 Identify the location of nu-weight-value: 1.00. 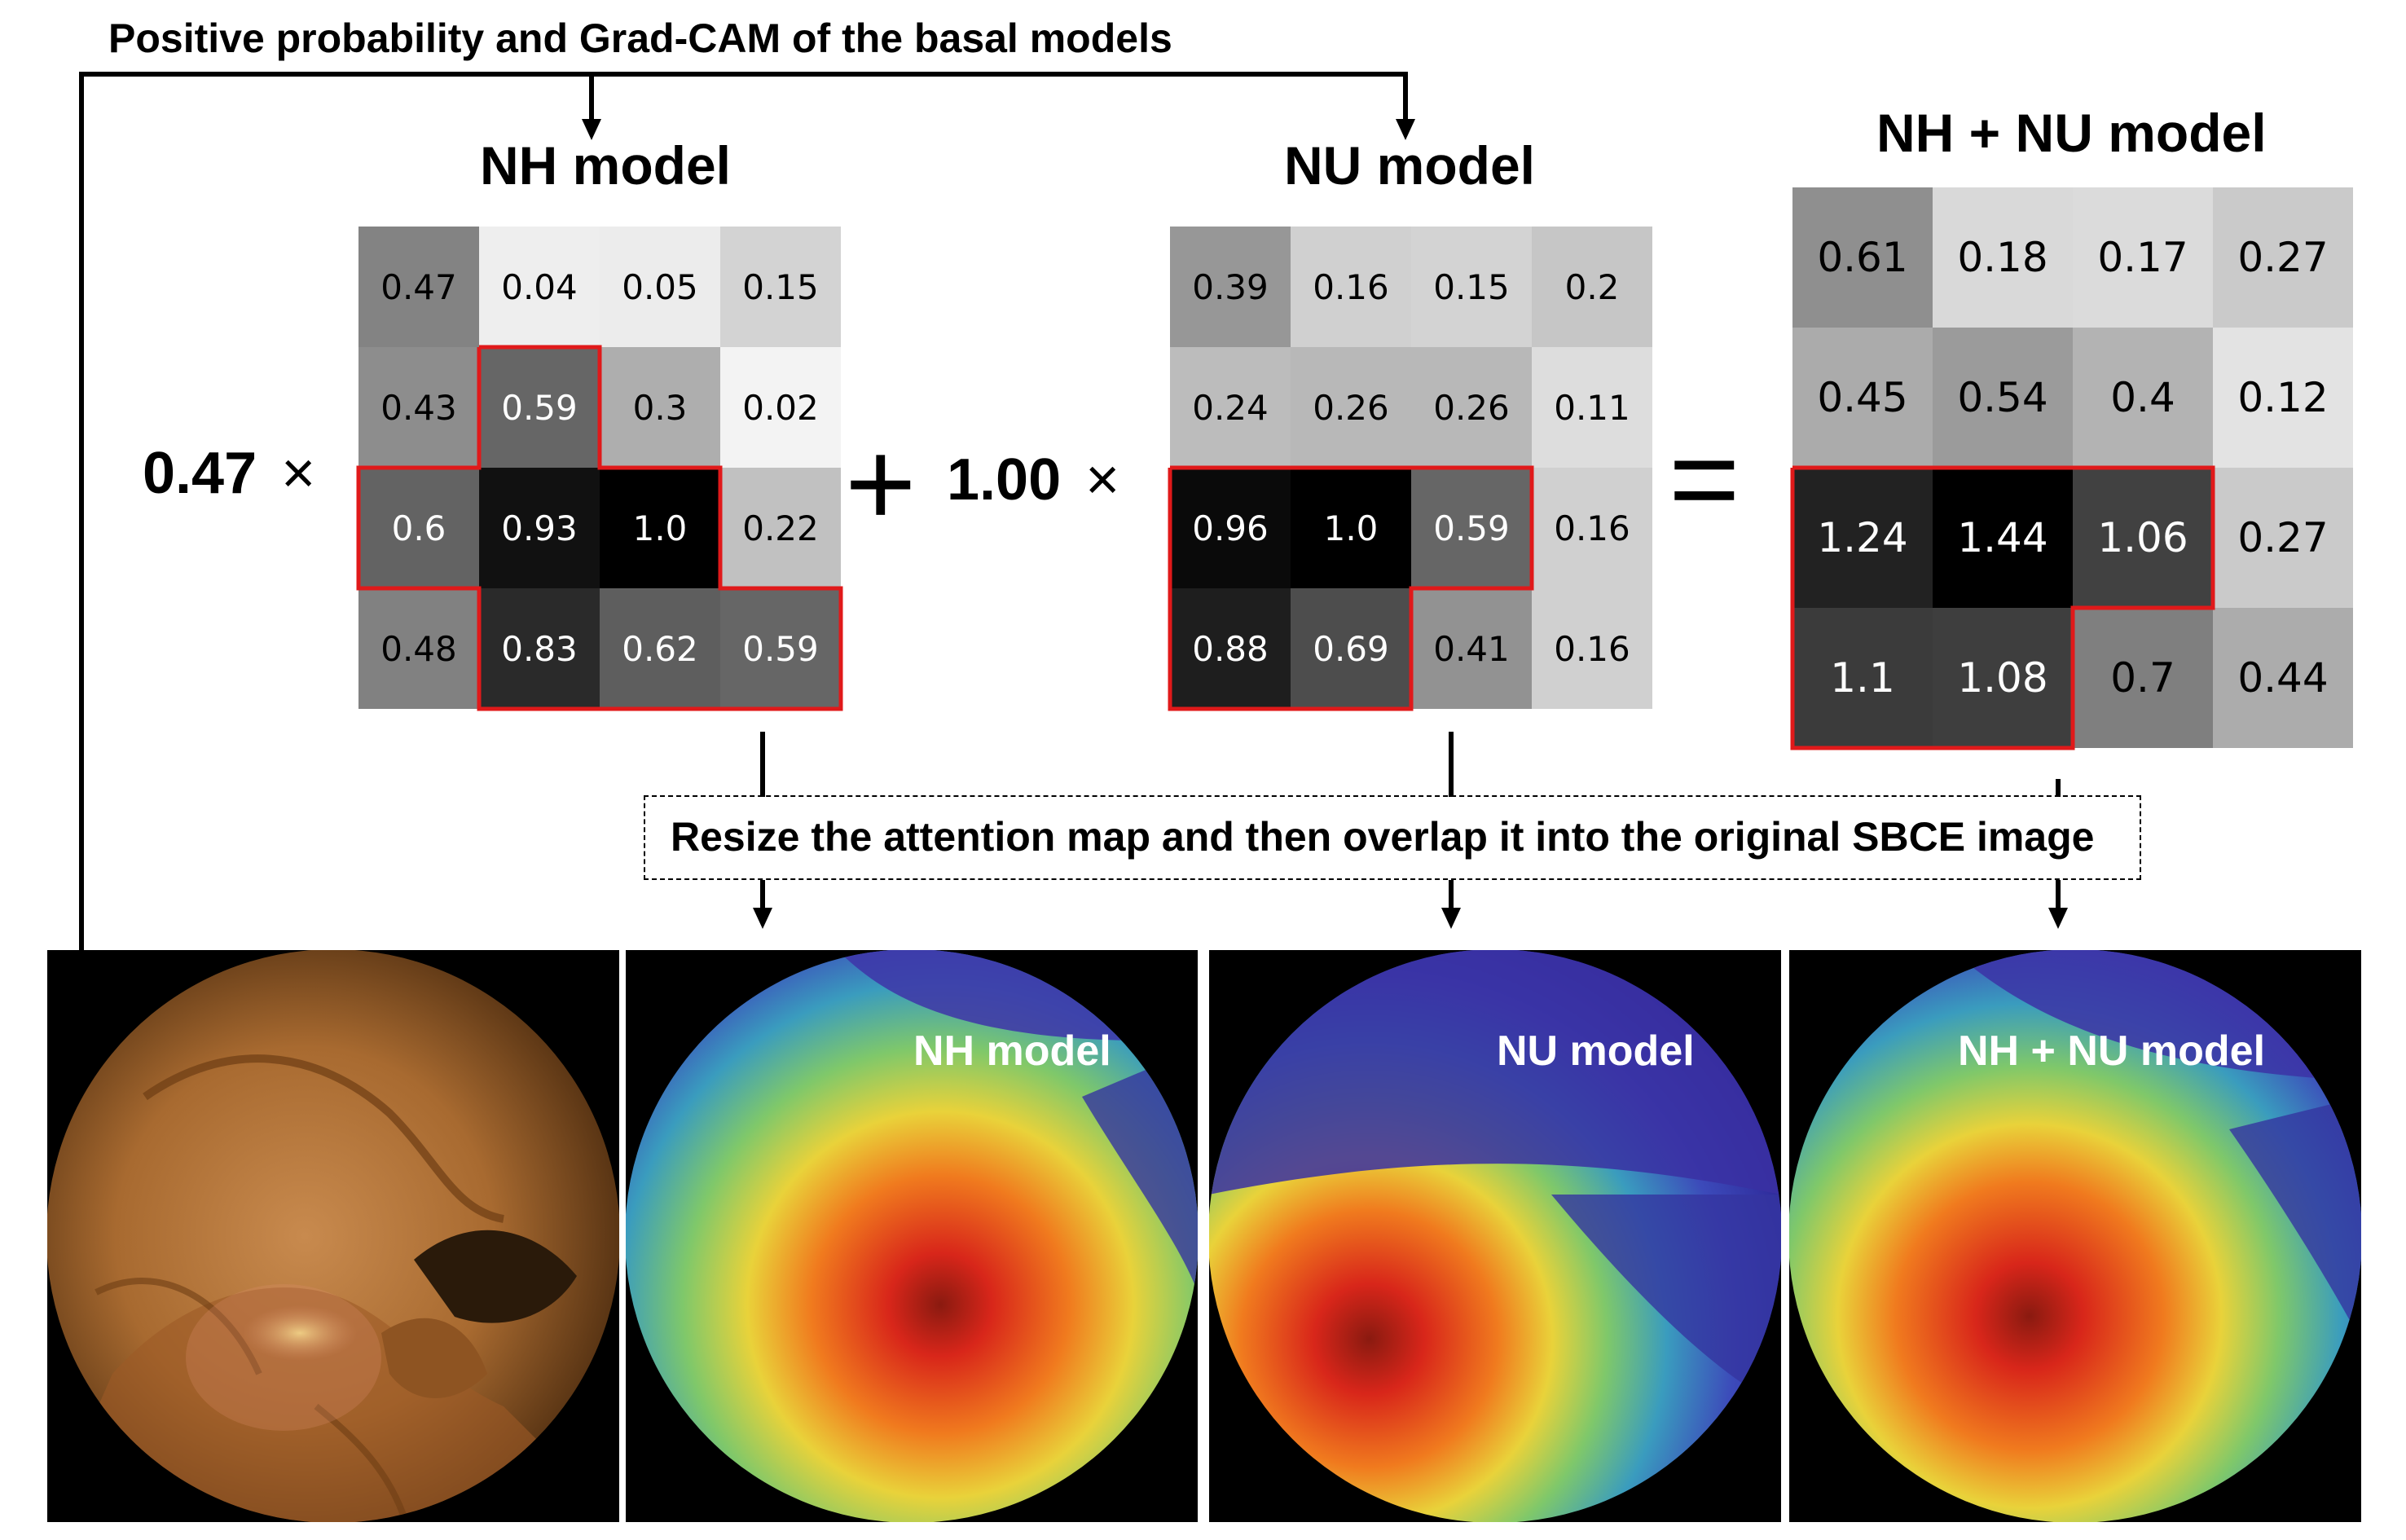
(1005, 480).